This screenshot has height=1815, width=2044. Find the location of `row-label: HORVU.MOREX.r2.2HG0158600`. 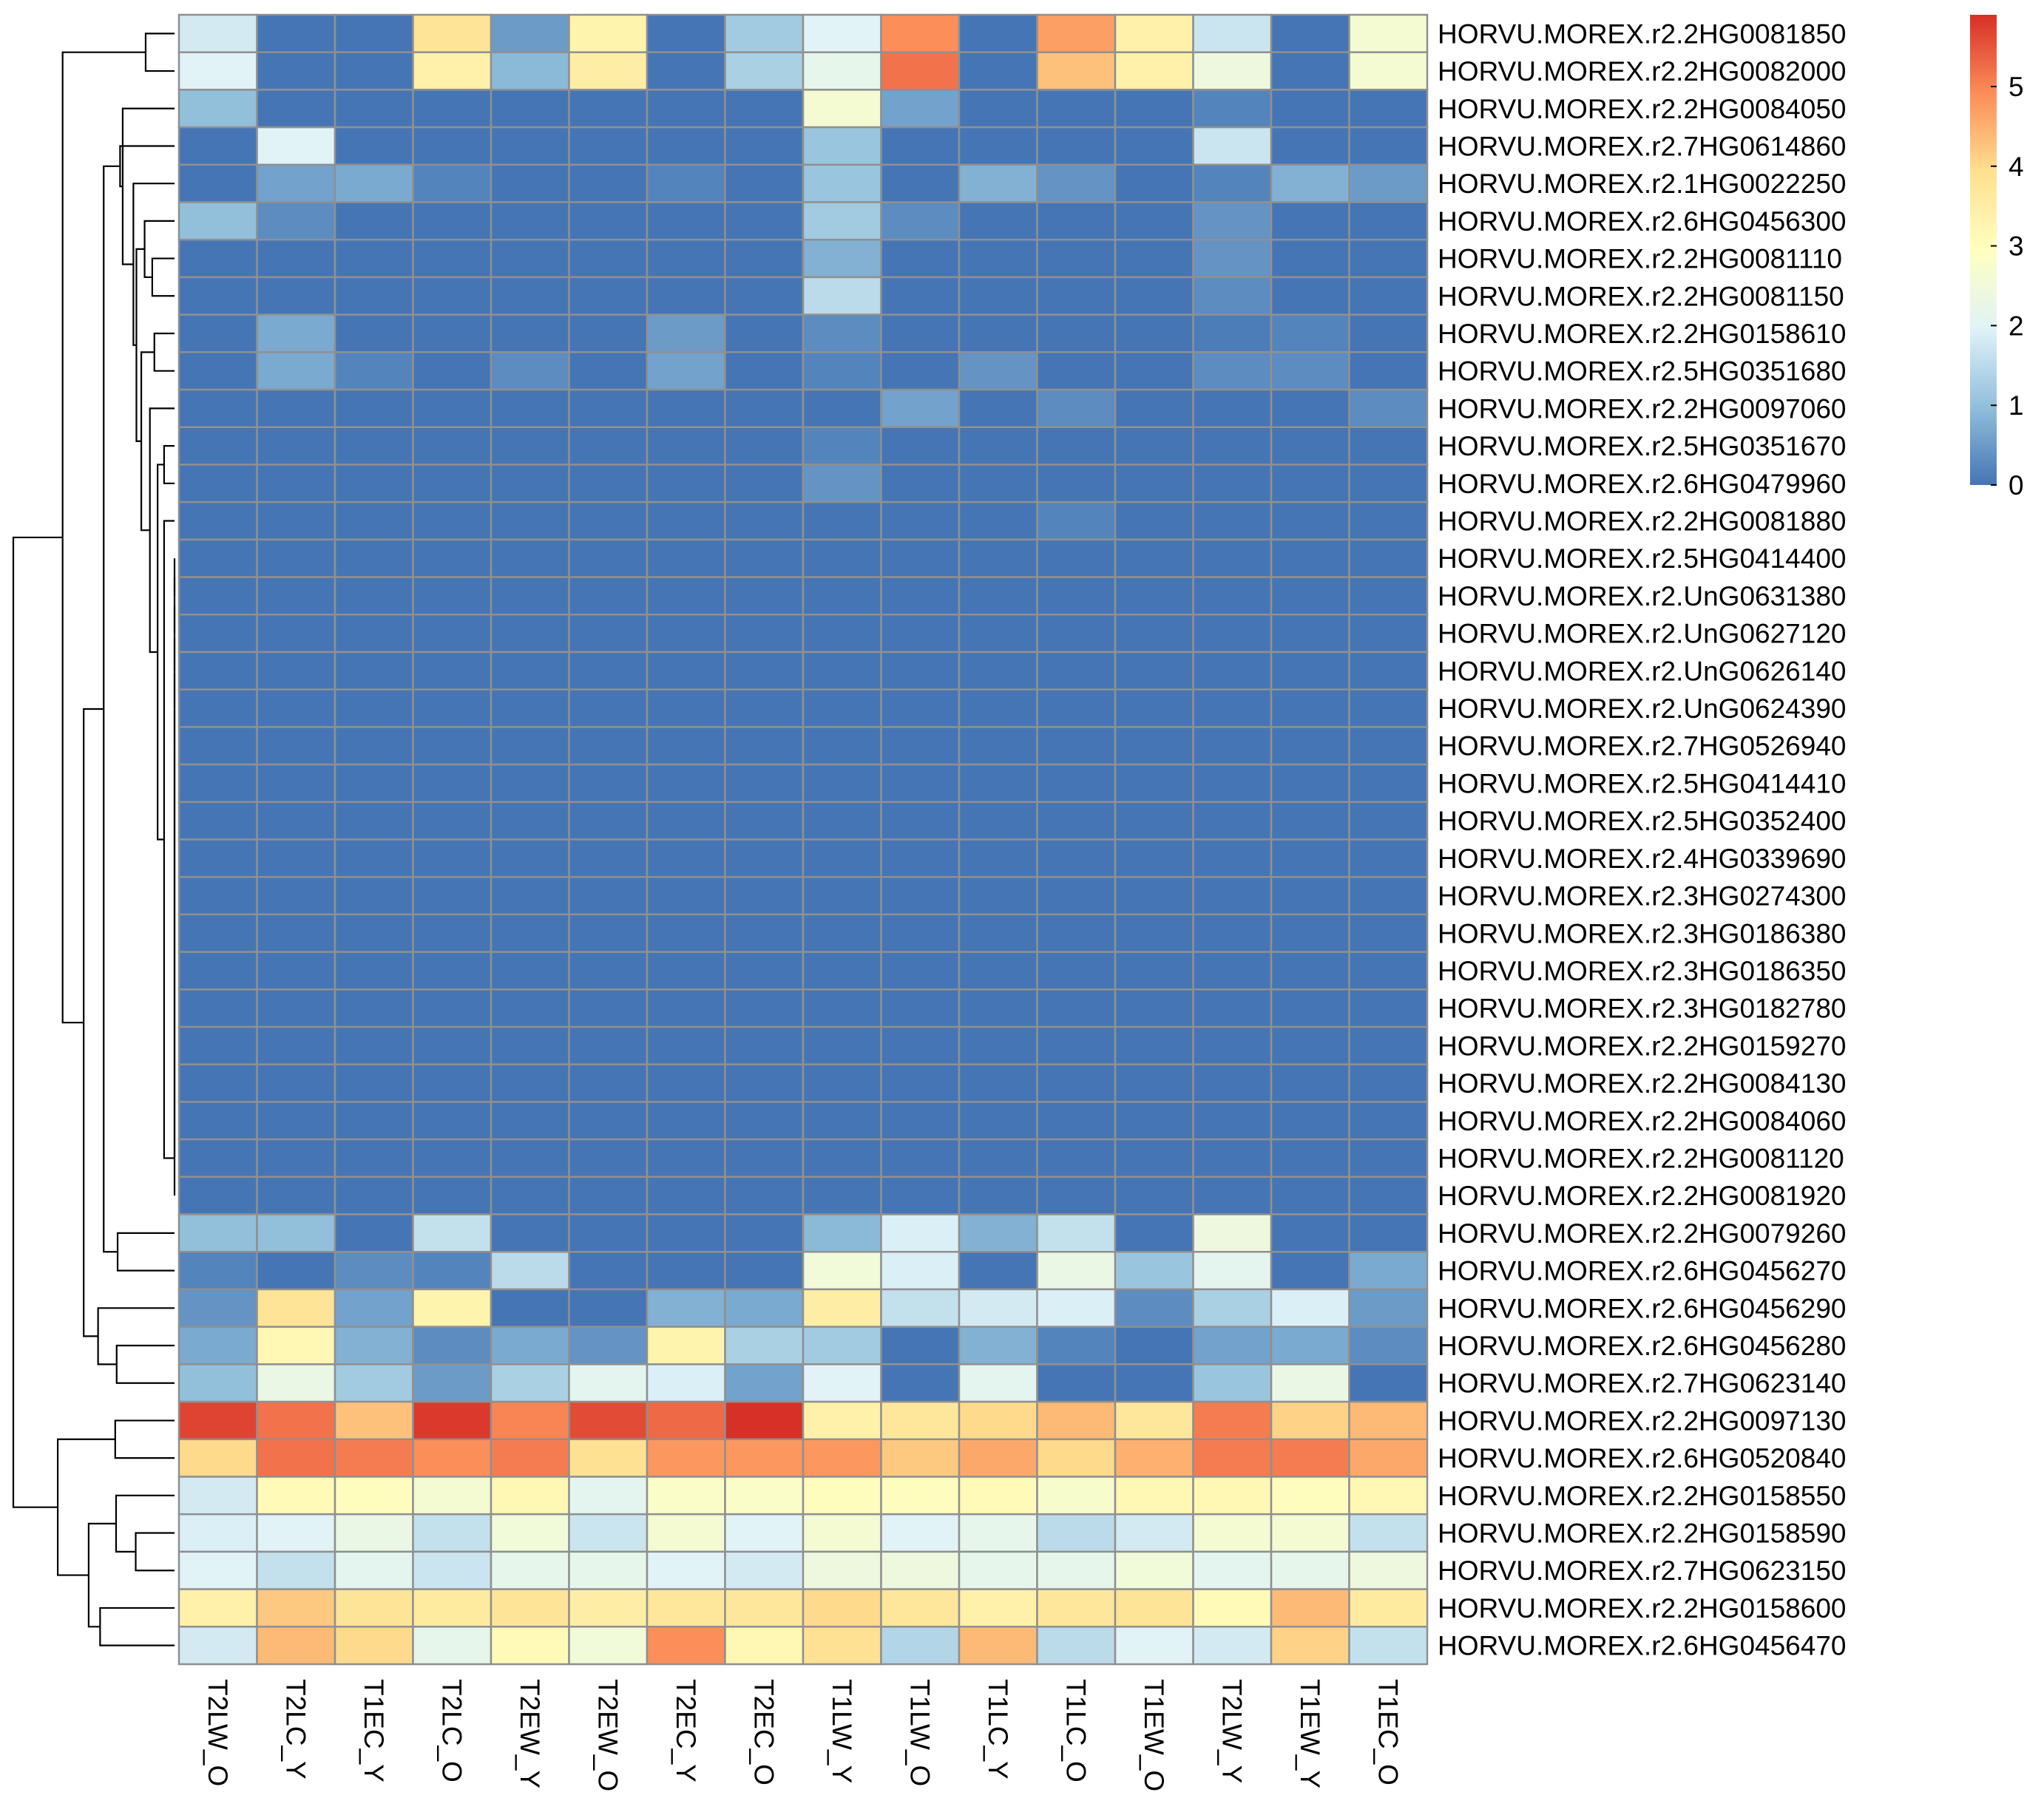

row-label: HORVU.MOREX.r2.2HG0158600 is located at coordinates (1642, 1608).